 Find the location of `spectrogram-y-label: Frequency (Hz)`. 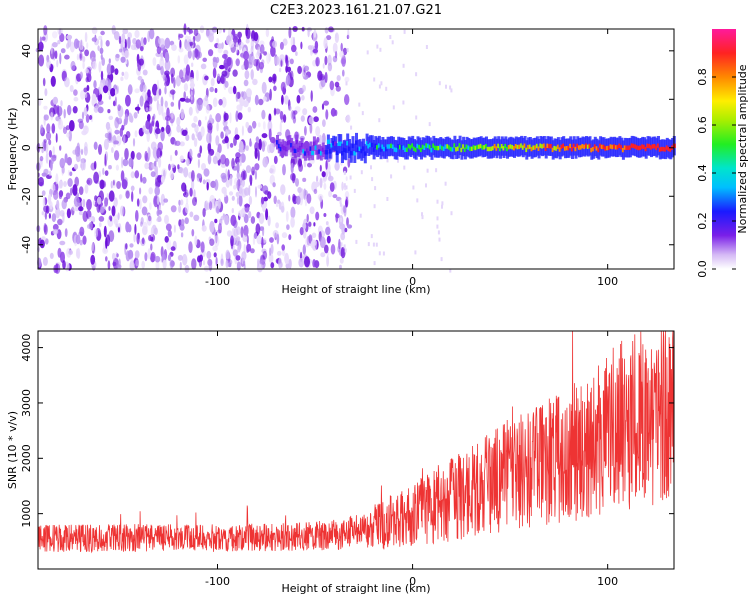

spectrogram-y-label: Frequency (Hz) is located at coordinates (12, 149).